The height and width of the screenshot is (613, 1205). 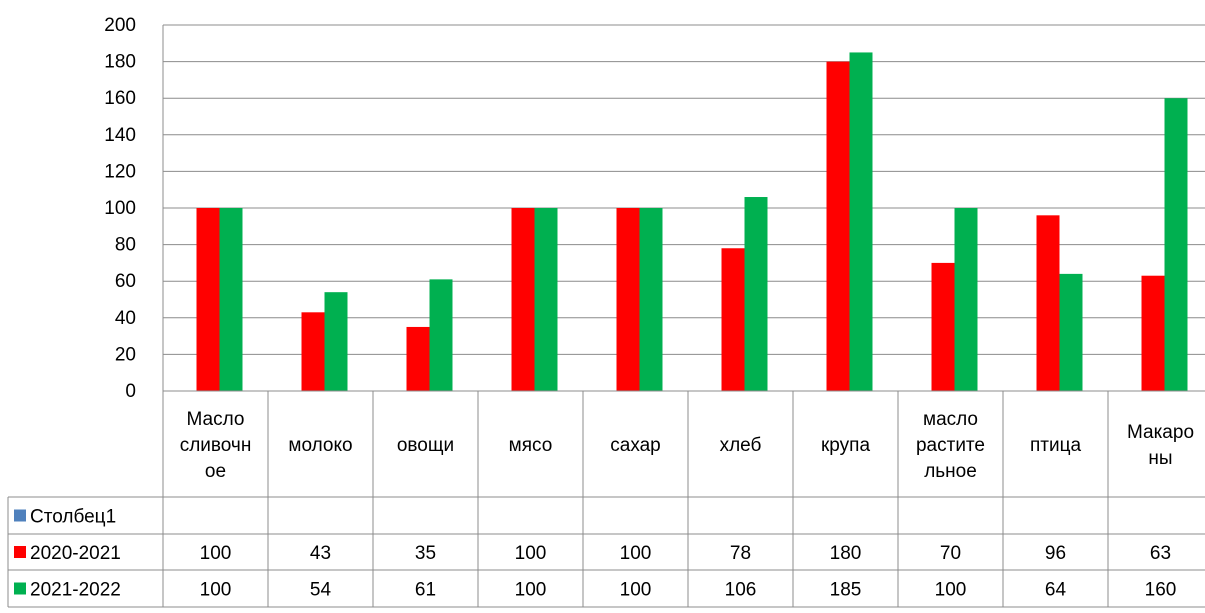 What do you see at coordinates (845, 445) in the screenshot?
I see `category-label: крупа` at bounding box center [845, 445].